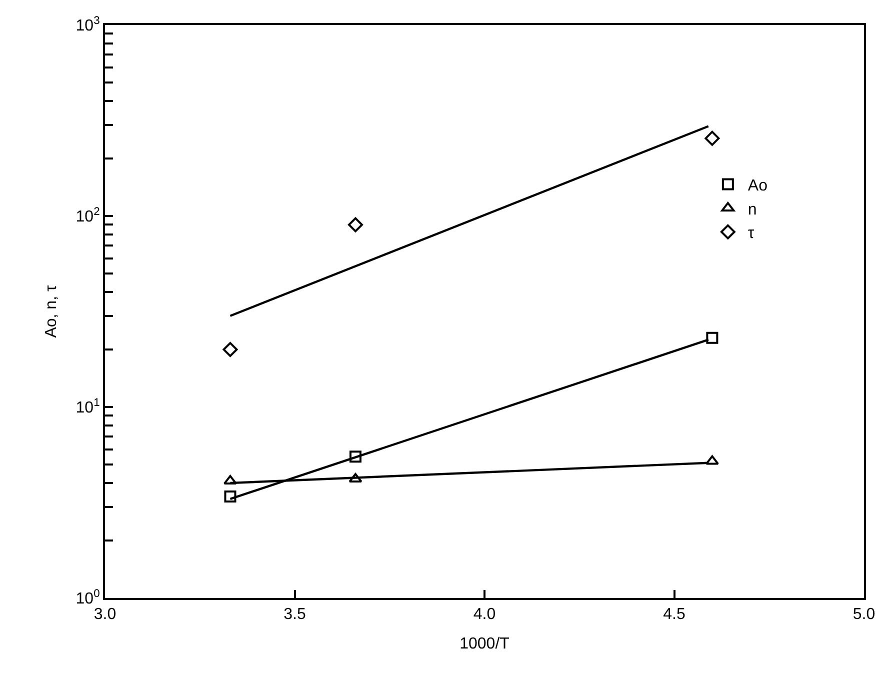 This screenshot has height=673, width=891. What do you see at coordinates (674, 615) in the screenshot?
I see `x-tick-label: 4.5` at bounding box center [674, 615].